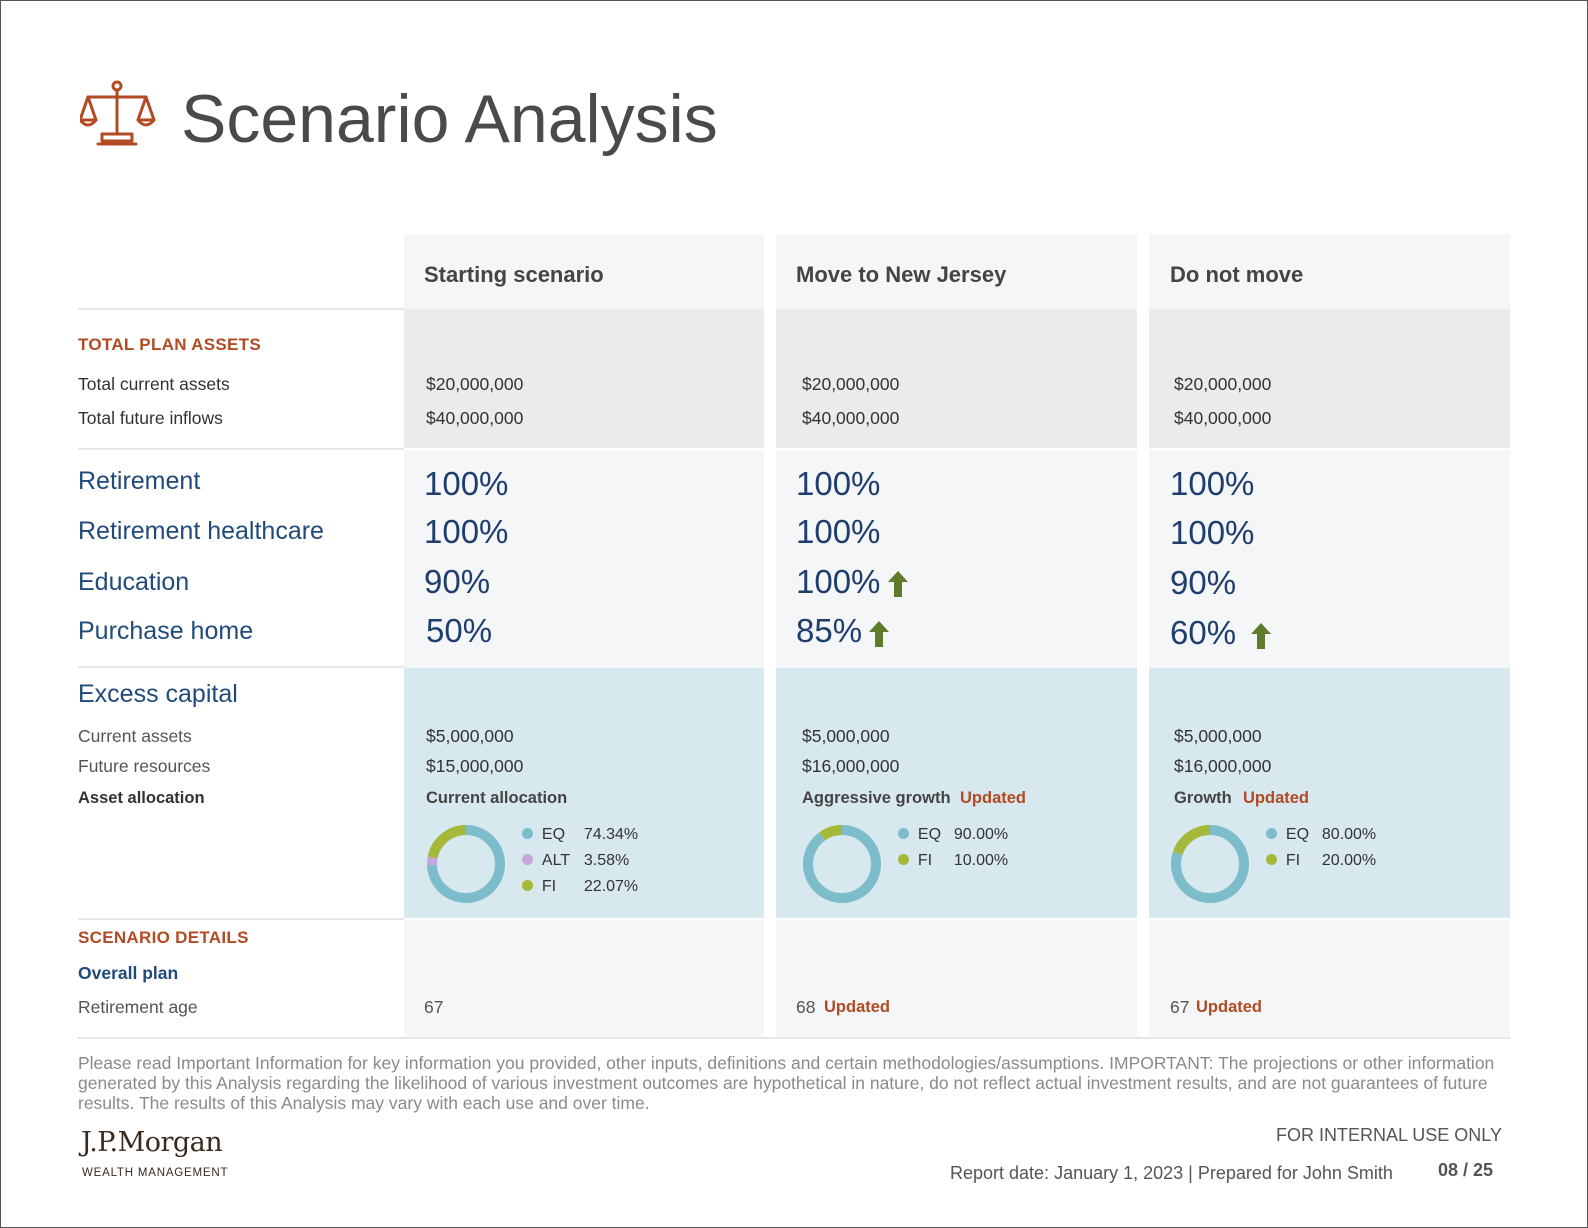 Image resolution: width=1588 pixels, height=1228 pixels. What do you see at coordinates (1203, 632) in the screenshot?
I see `goal-value: 60%` at bounding box center [1203, 632].